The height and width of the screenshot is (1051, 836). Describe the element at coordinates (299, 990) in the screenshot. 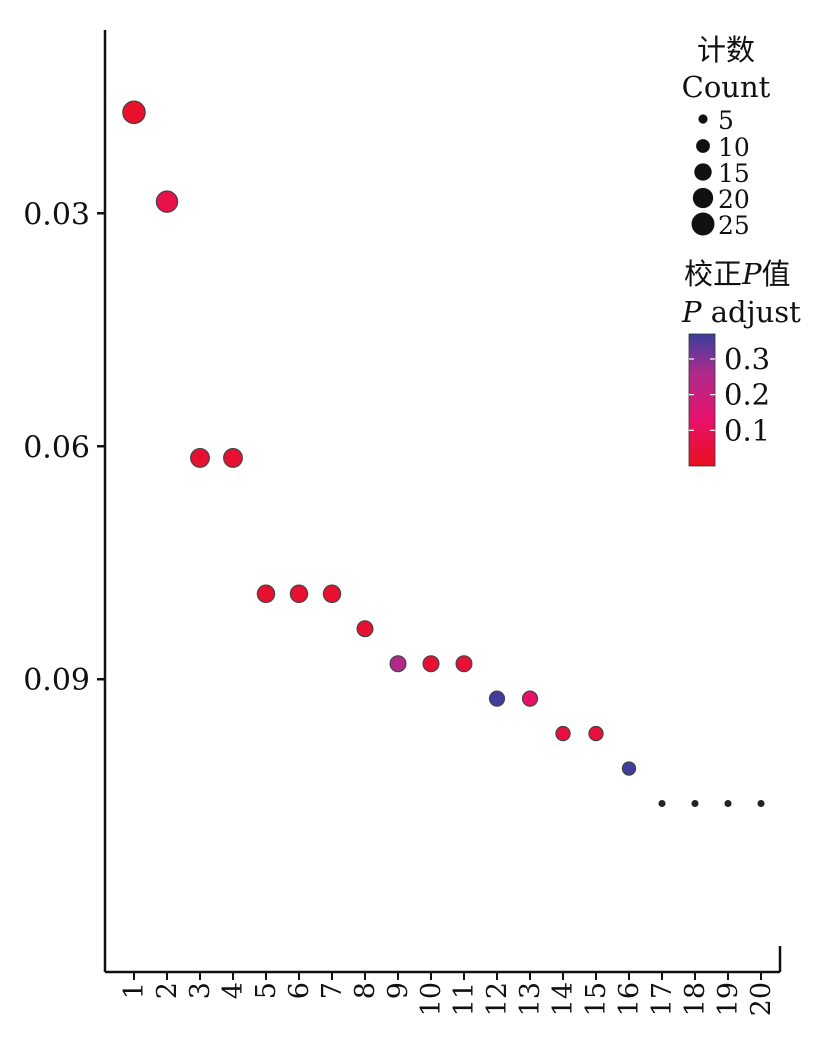

I see `x-tick-label: 6` at that location.